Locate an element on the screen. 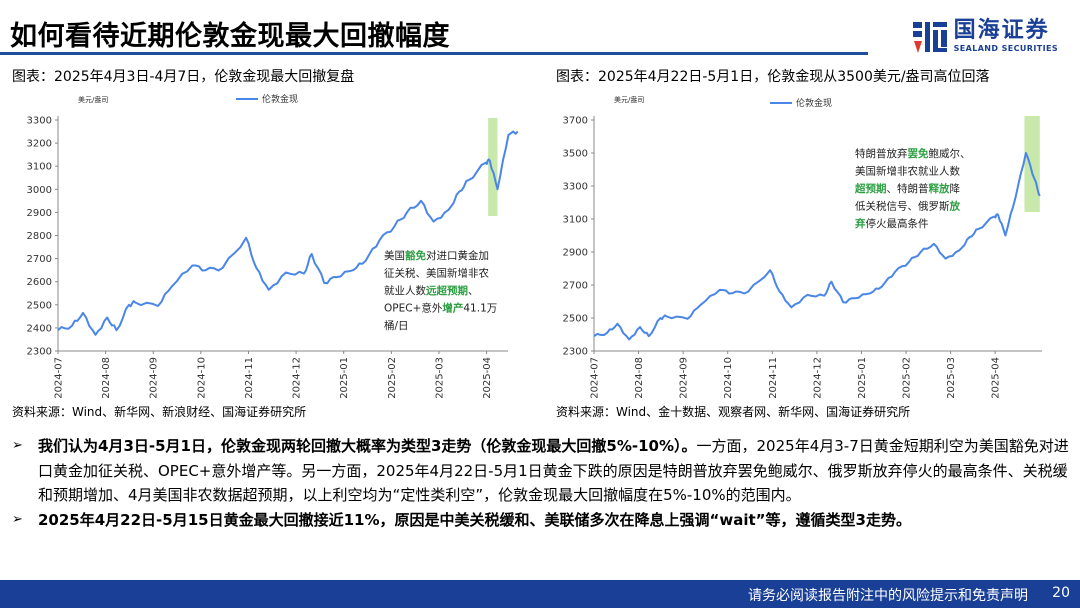 Image resolution: width=1080 pixels, height=608 pixels. y-tick-label: 3000 is located at coordinates (39, 190).